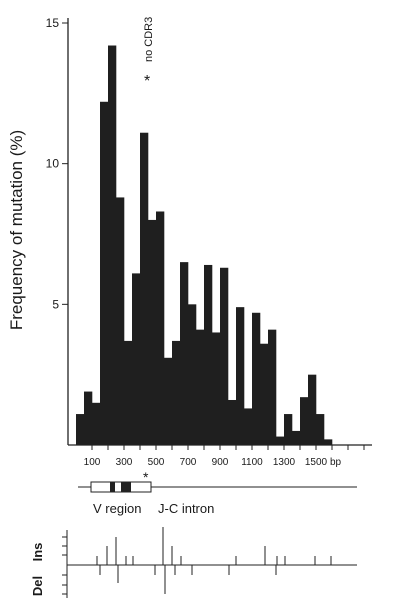  What do you see at coordinates (92, 462) in the screenshot?
I see `x-tick-label: 100` at bounding box center [92, 462].